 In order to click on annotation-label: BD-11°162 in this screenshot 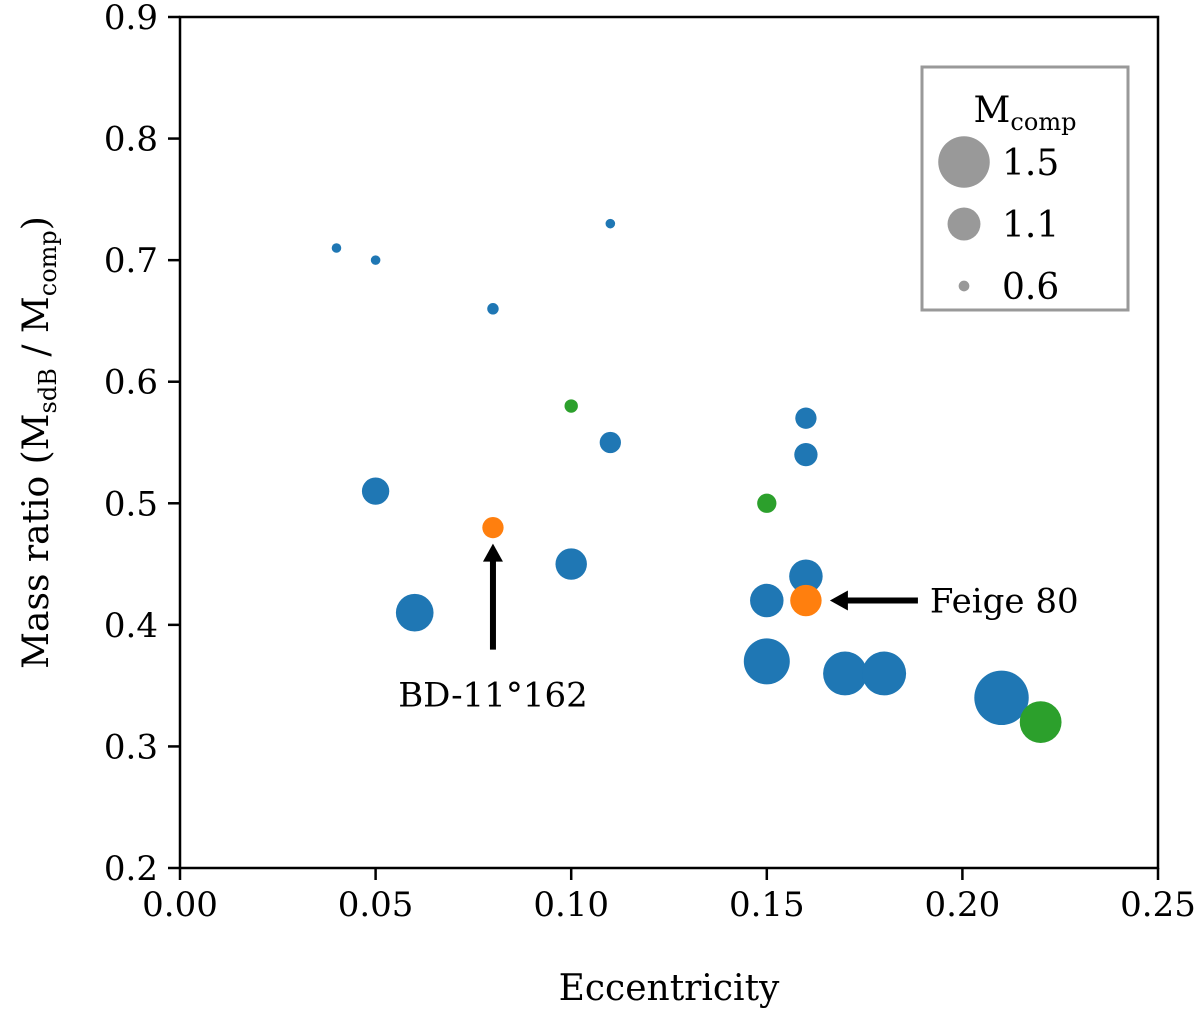, I will do `click(493, 696)`.